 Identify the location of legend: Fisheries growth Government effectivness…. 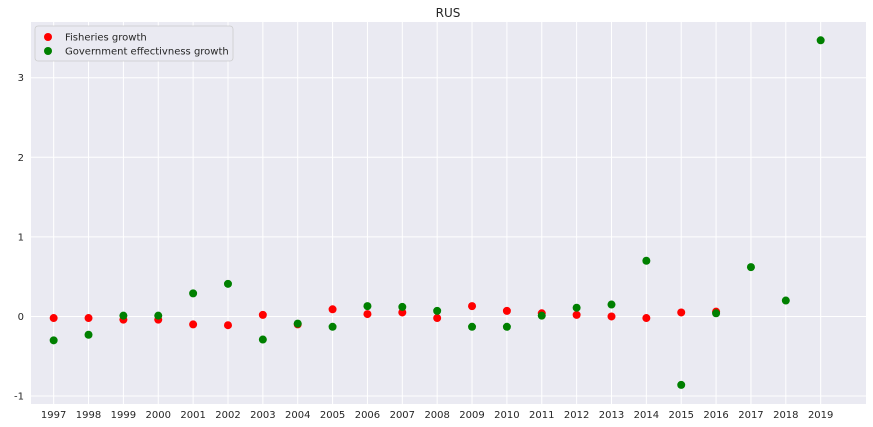
(134, 43).